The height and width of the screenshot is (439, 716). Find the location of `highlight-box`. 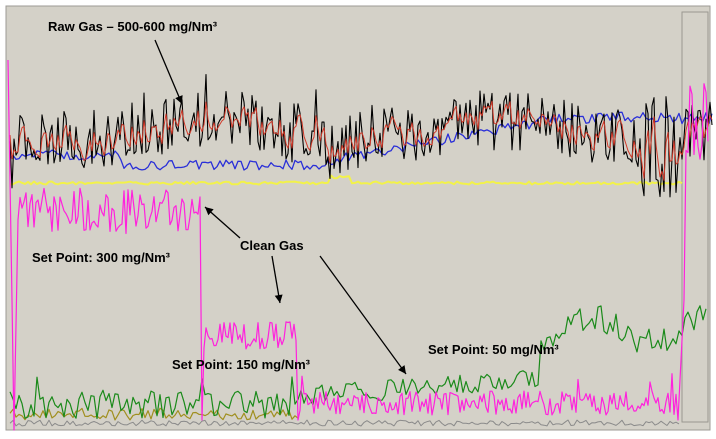

highlight-box is located at coordinates (695, 217).